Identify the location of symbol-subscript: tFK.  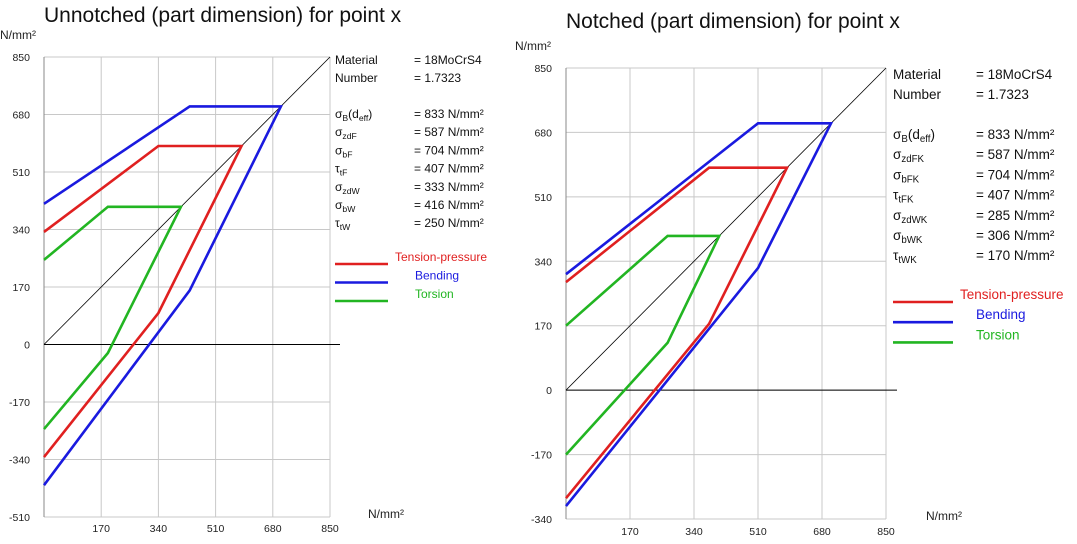
(906, 200).